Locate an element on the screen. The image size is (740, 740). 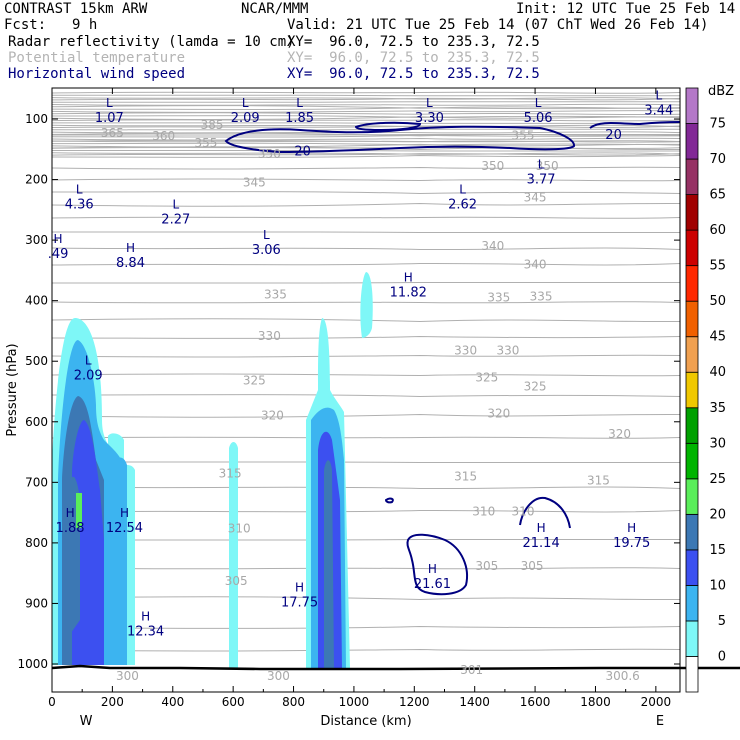
extremum-marker: L3.77 is located at coordinates (541, 173).